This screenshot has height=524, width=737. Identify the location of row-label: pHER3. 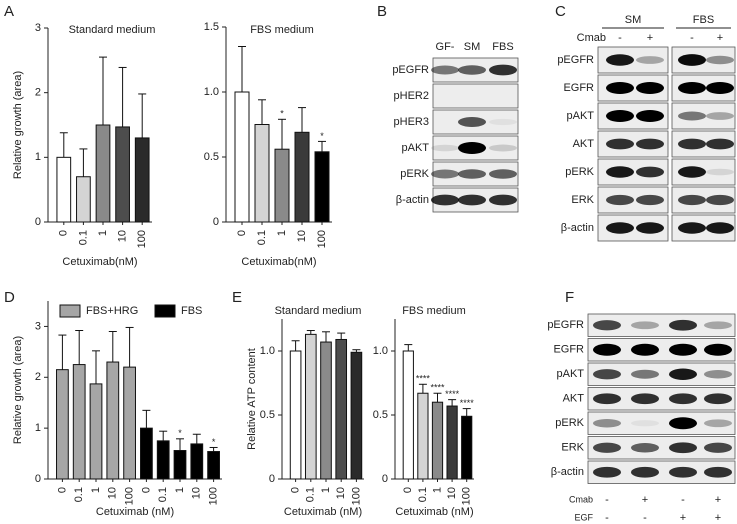
(411, 122).